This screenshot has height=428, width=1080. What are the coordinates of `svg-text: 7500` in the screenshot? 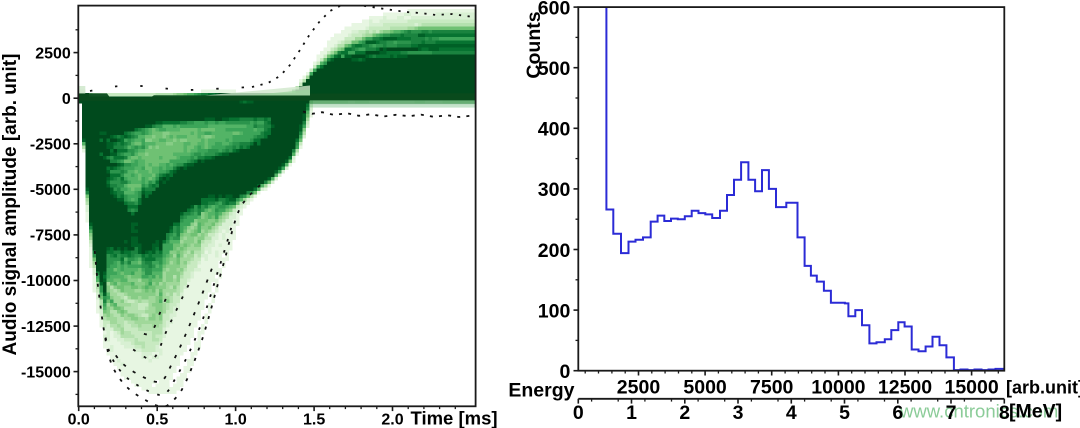 It's located at (772, 388).